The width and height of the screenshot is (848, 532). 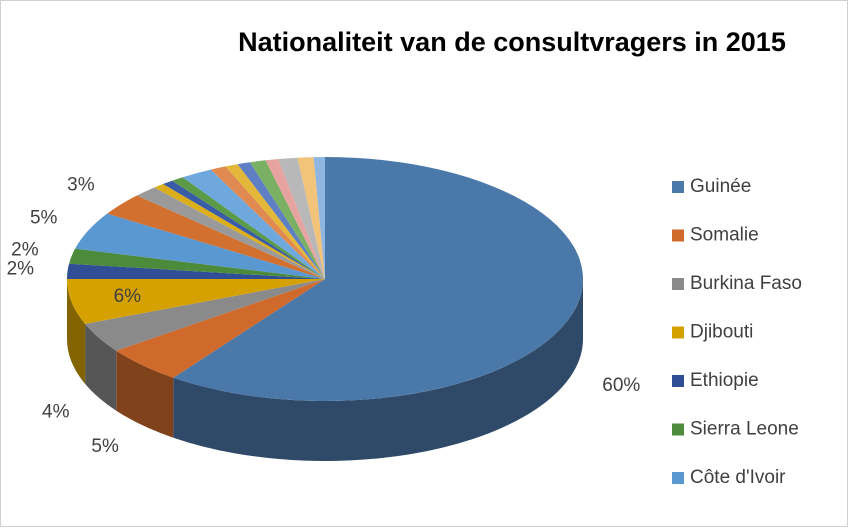 What do you see at coordinates (720, 186) in the screenshot?
I see `legend-label: Guinée` at bounding box center [720, 186].